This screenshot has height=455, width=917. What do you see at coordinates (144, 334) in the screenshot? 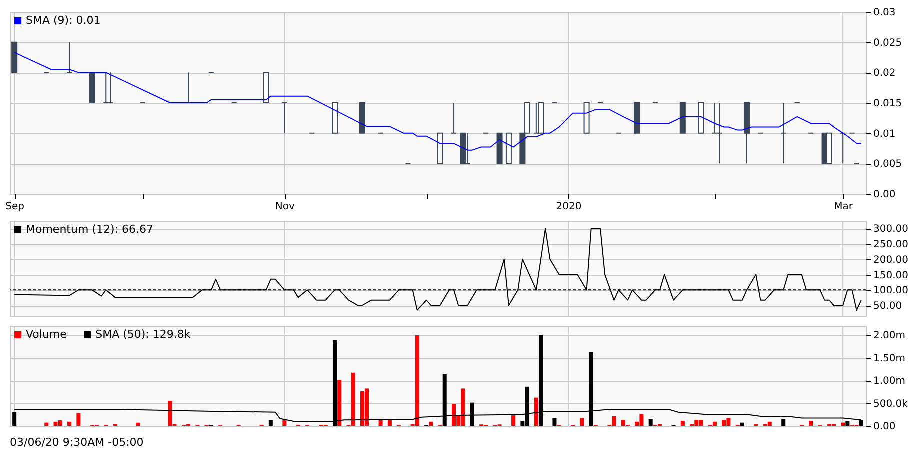
I see `legend-label: SMA (50): 129.8k` at bounding box center [144, 334].